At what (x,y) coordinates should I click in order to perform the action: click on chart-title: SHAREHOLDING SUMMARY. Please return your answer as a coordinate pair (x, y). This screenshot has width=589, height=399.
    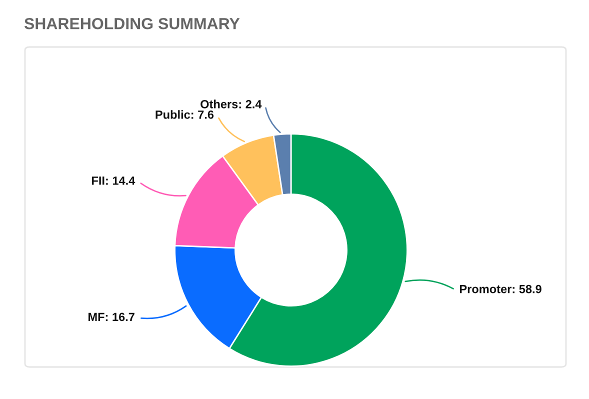
    Looking at the image, I should click on (132, 24).